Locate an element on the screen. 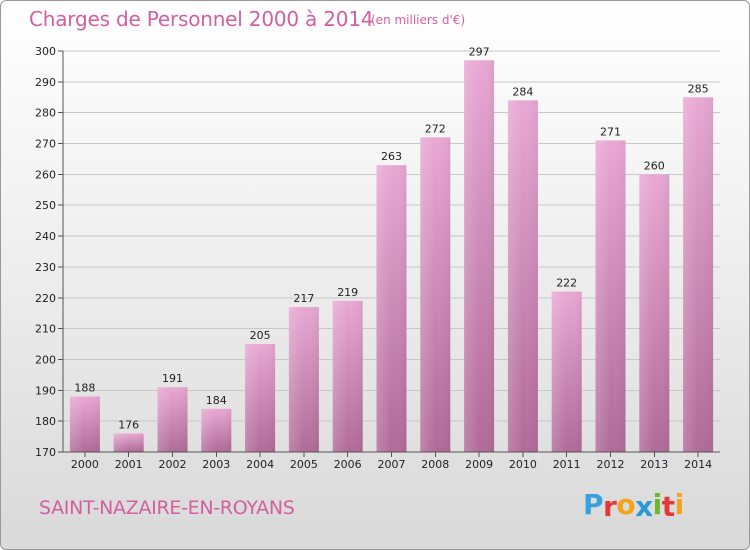 The image size is (750, 550). logo-letter: t is located at coordinates (668, 506).